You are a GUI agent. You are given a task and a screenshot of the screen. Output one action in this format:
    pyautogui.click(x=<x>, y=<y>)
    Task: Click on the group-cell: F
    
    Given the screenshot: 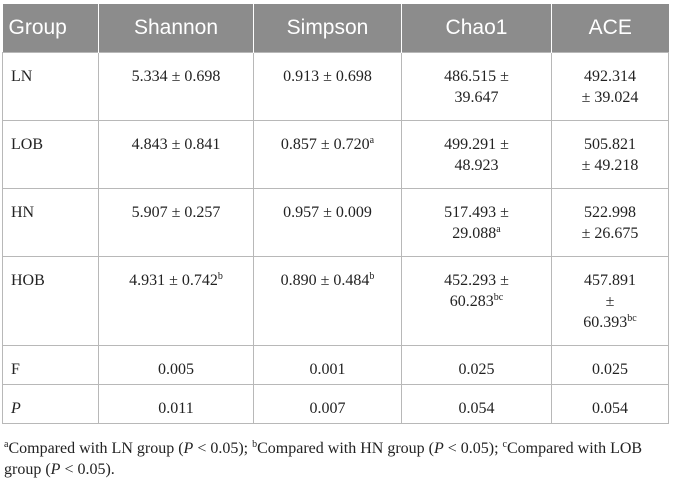 What is the action you would take?
    pyautogui.click(x=50, y=365)
    